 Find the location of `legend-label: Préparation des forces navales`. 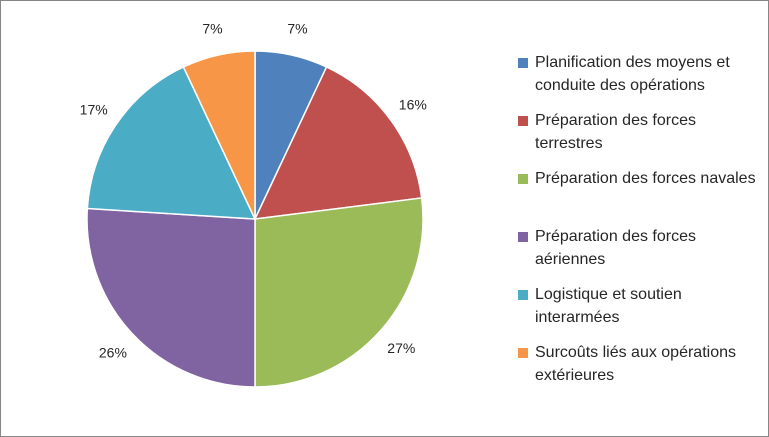

legend-label: Préparation des forces navales is located at coordinates (645, 178).